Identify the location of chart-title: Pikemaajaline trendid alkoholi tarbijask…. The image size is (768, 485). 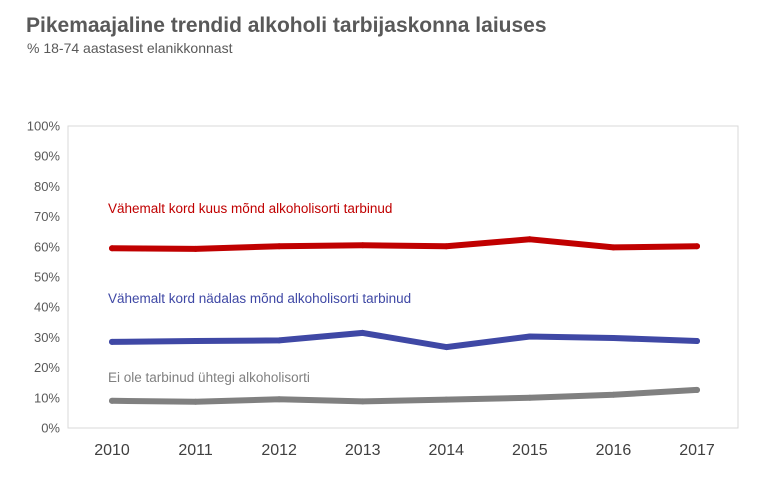
(286, 25).